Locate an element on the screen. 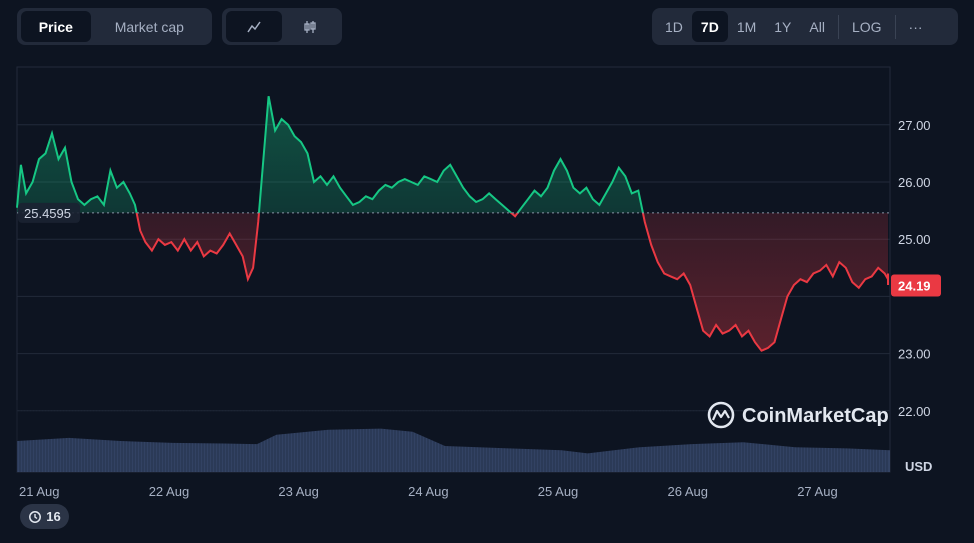  candlestick-button is located at coordinates (310, 26).